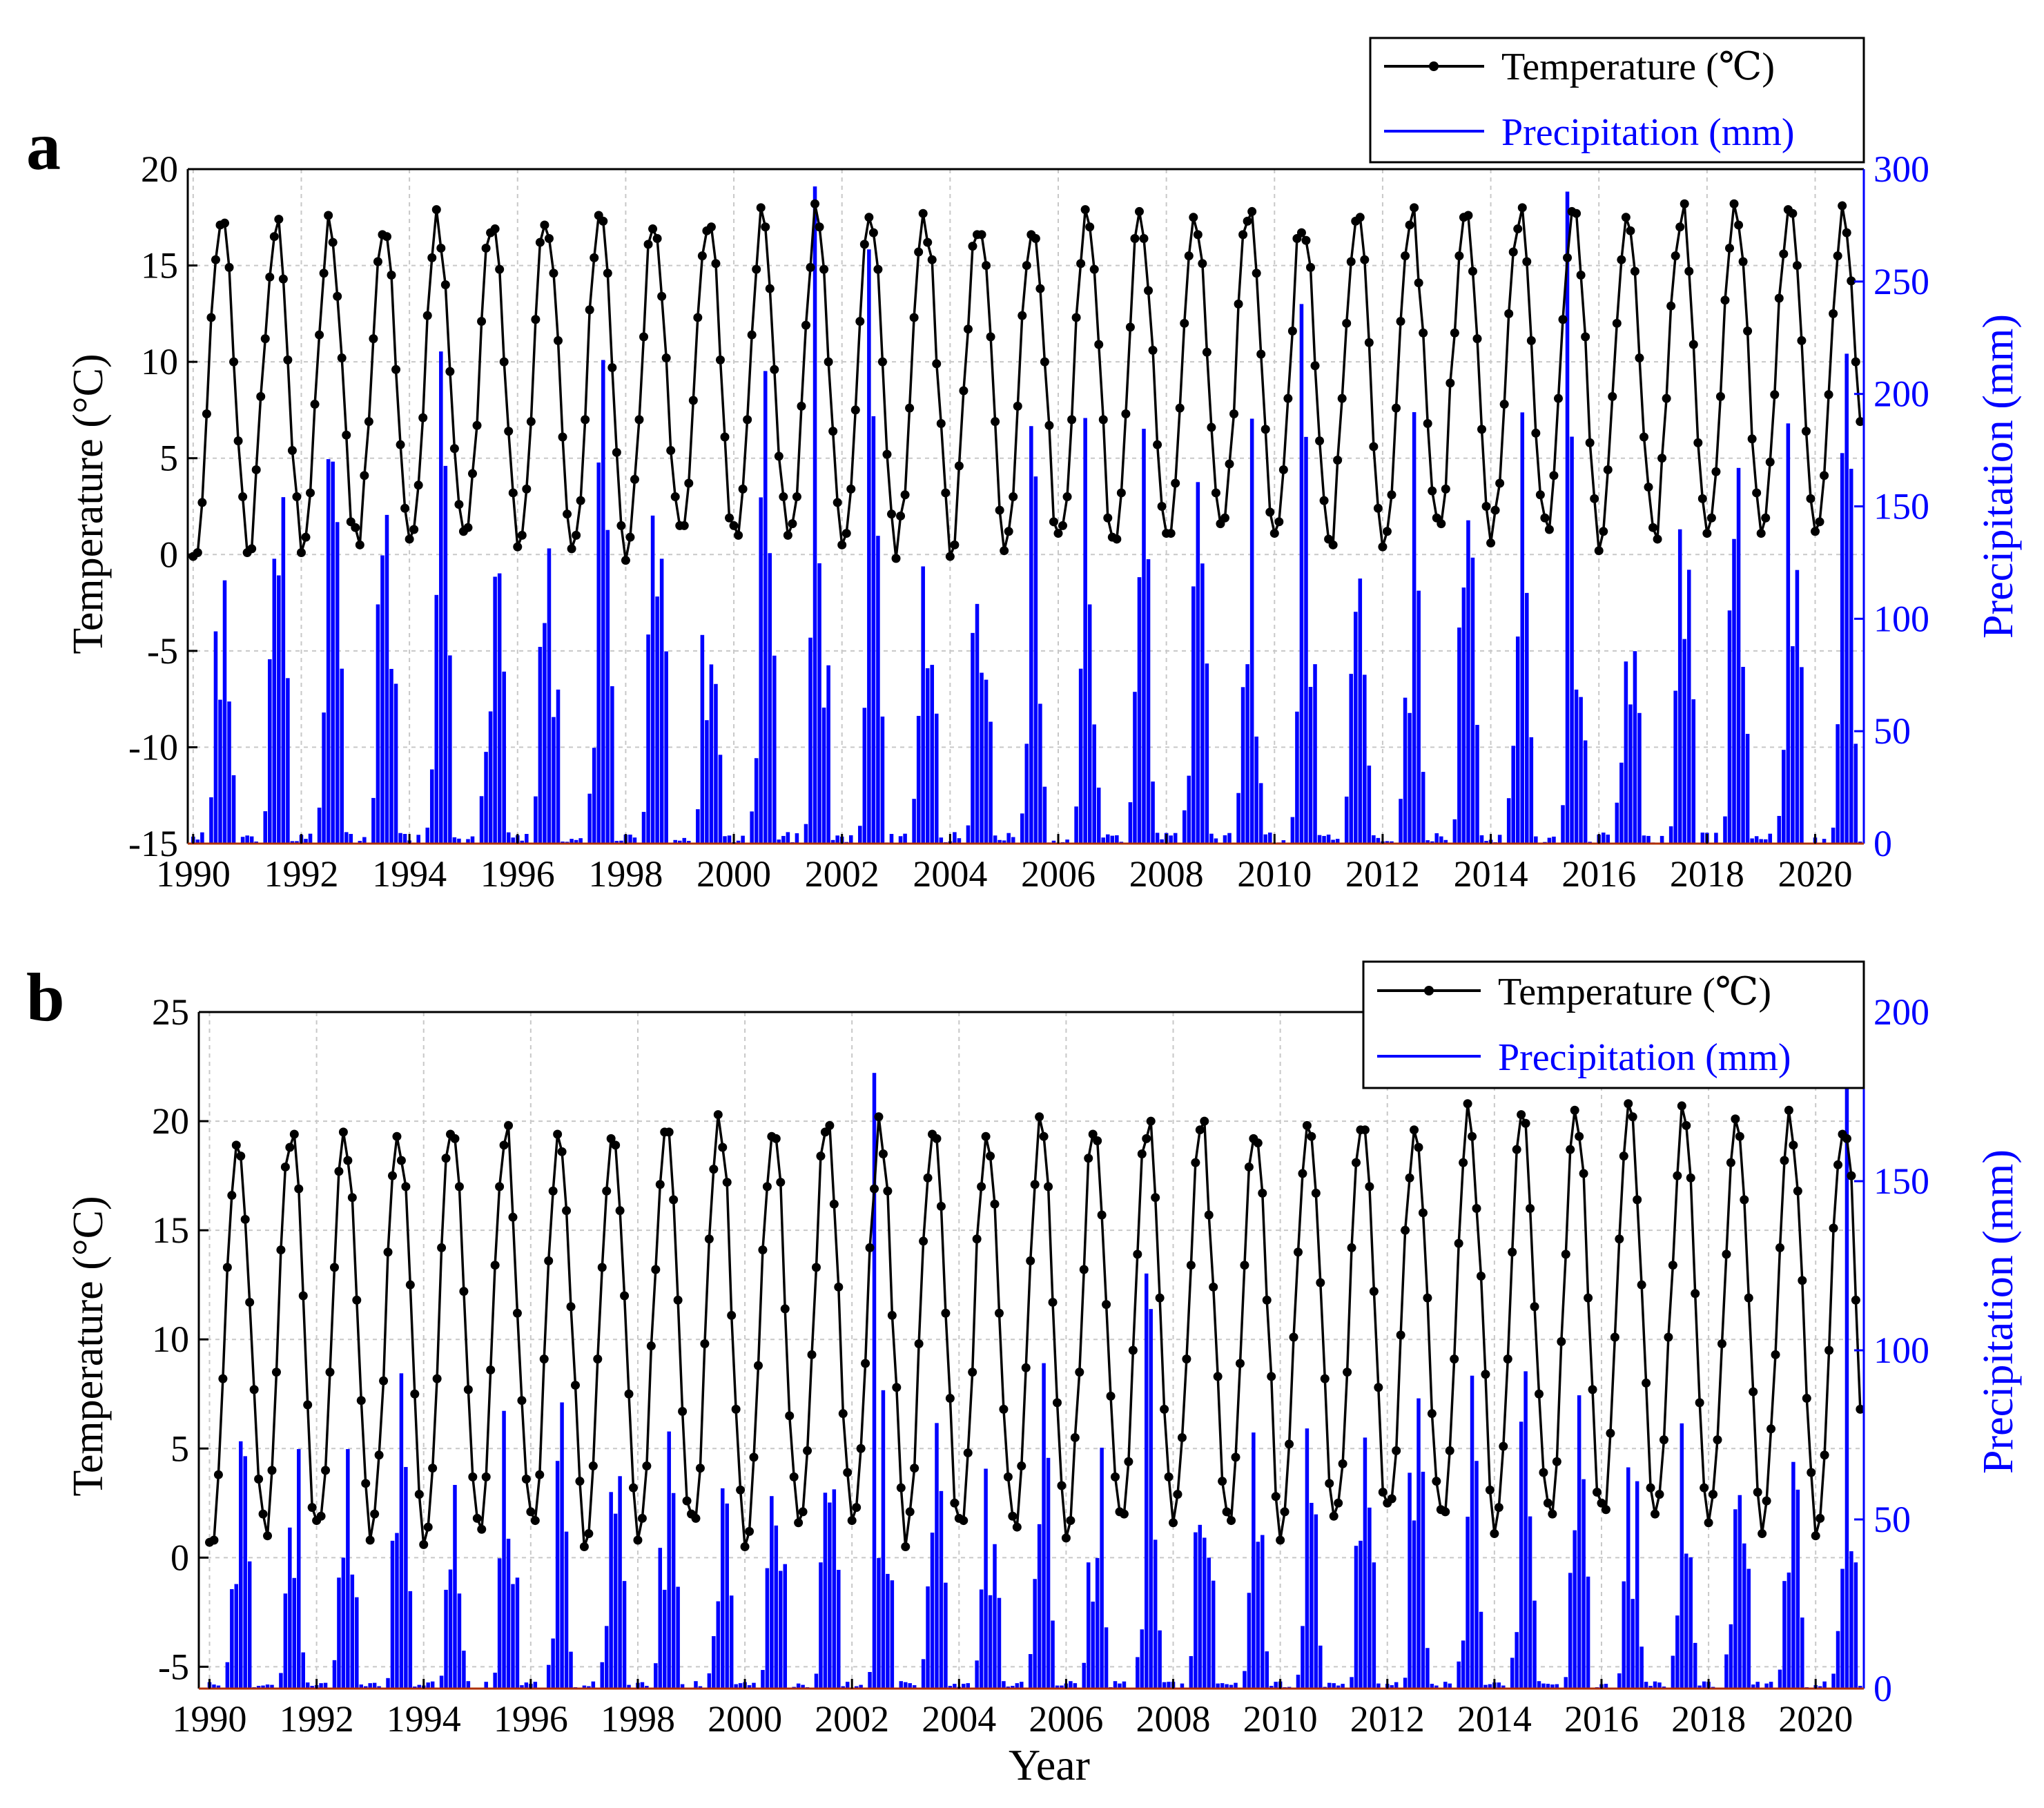  I want to click on precip-tick-labels-b: 0 50 100 150 200, so click(1901, 1350).